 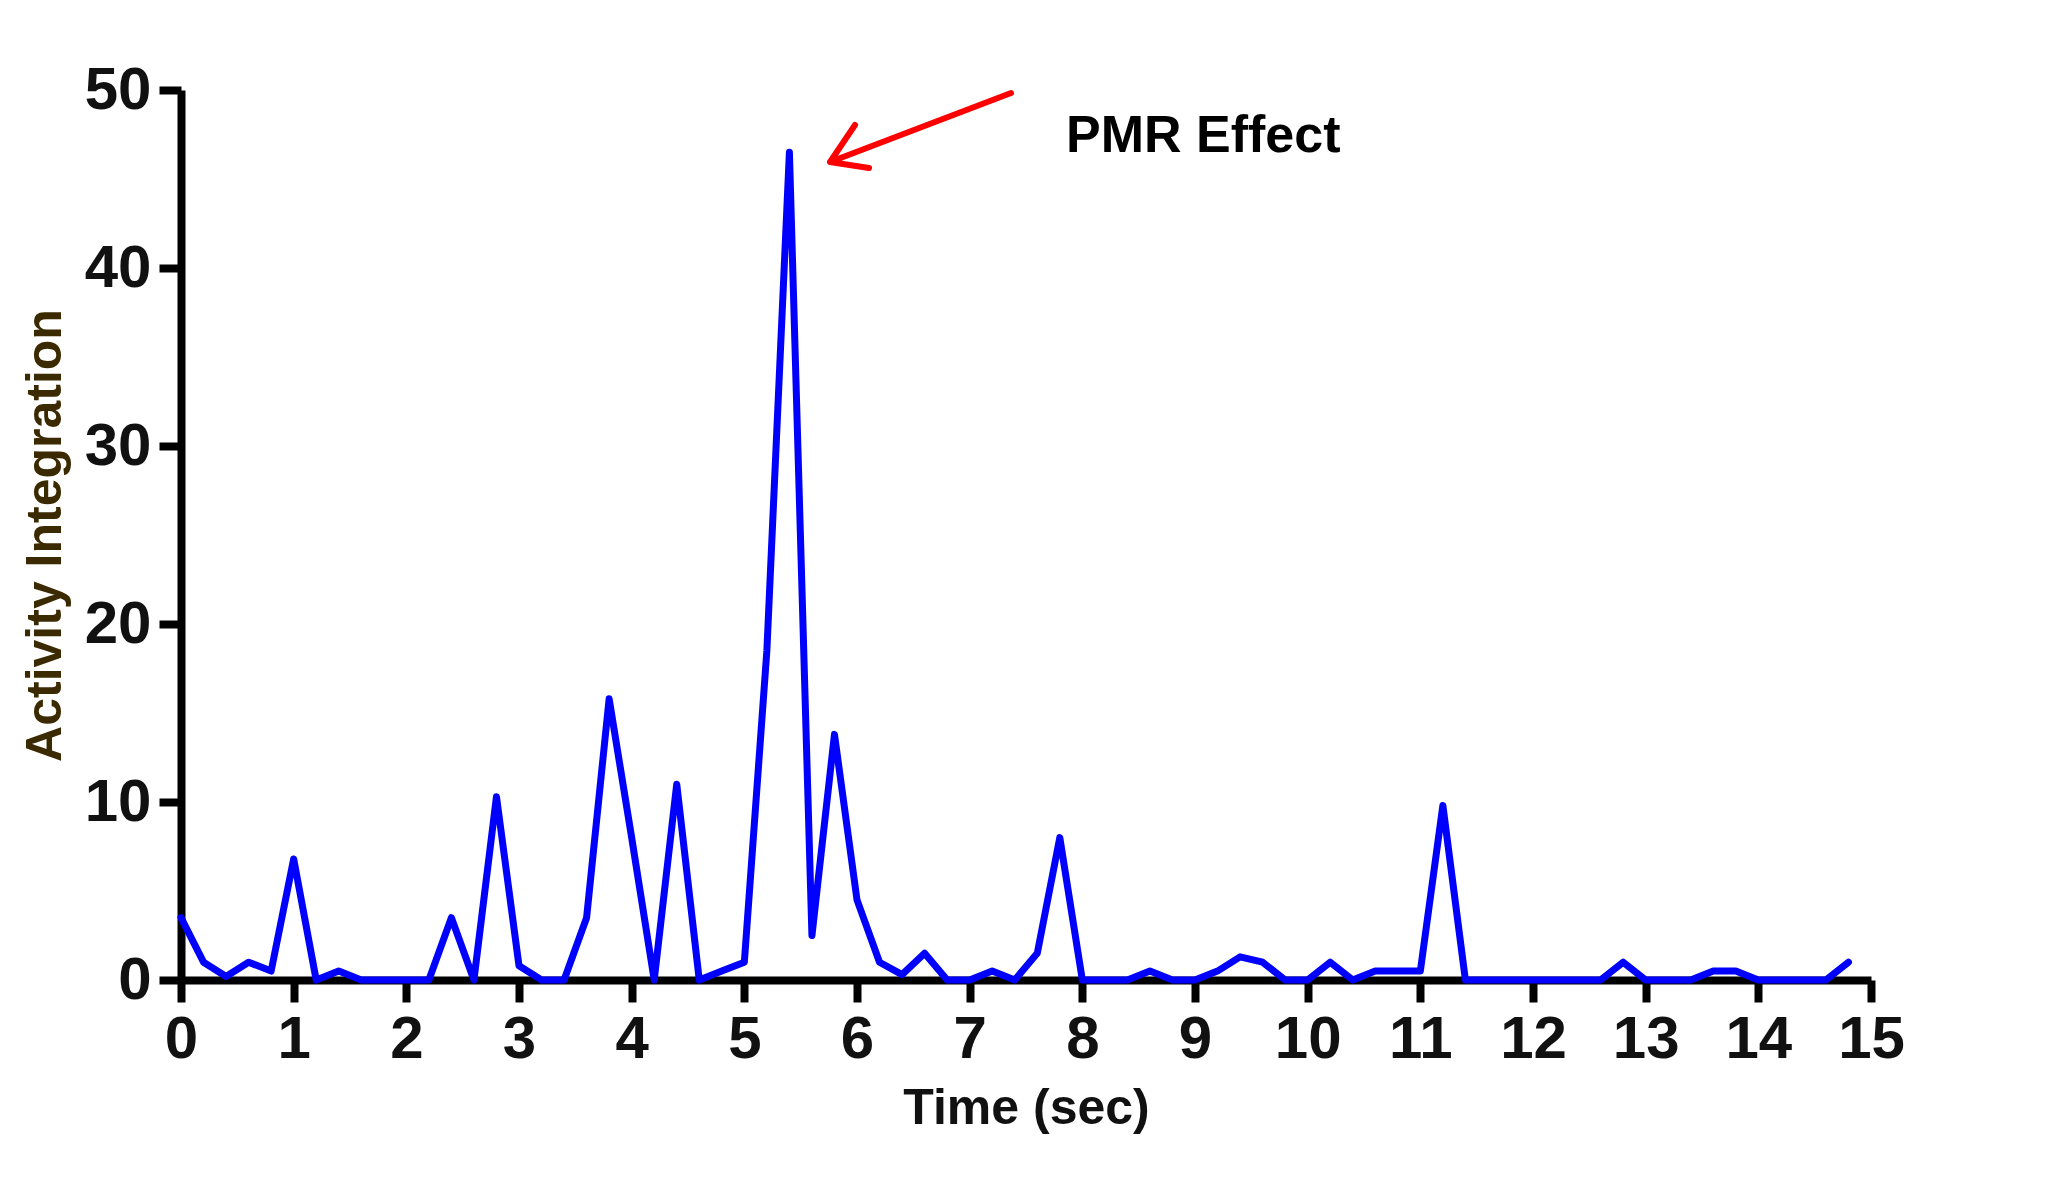 I want to click on x-tick-label: 8, so click(x=1083, y=1037).